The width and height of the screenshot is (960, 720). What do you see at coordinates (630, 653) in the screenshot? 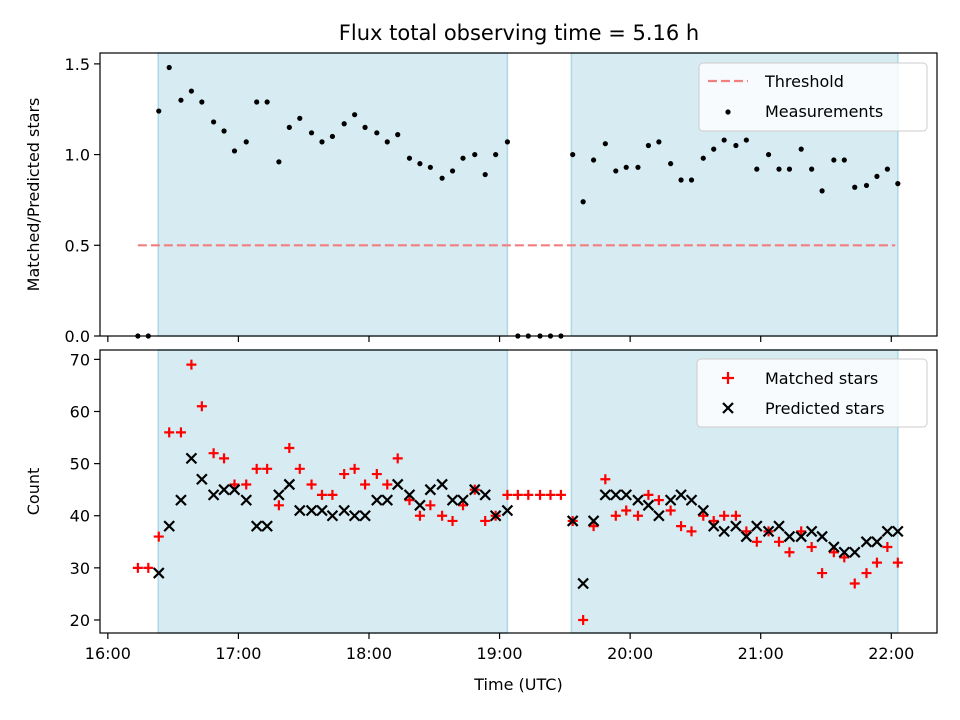
I see `x-tick-label: 20:00` at bounding box center [630, 653].